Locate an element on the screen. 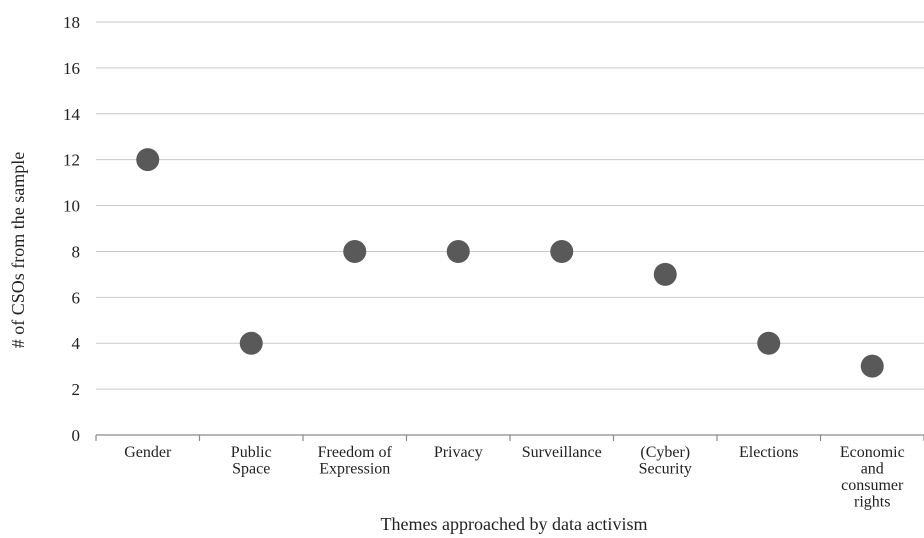 This screenshot has width=924, height=538. y-tick-label: 12 is located at coordinates (71, 160).